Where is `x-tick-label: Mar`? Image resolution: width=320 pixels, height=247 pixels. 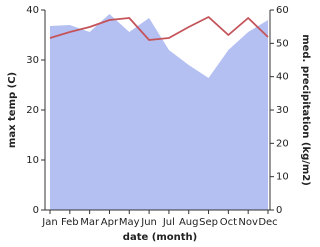 x-tick-label: Mar is located at coordinates (90, 222).